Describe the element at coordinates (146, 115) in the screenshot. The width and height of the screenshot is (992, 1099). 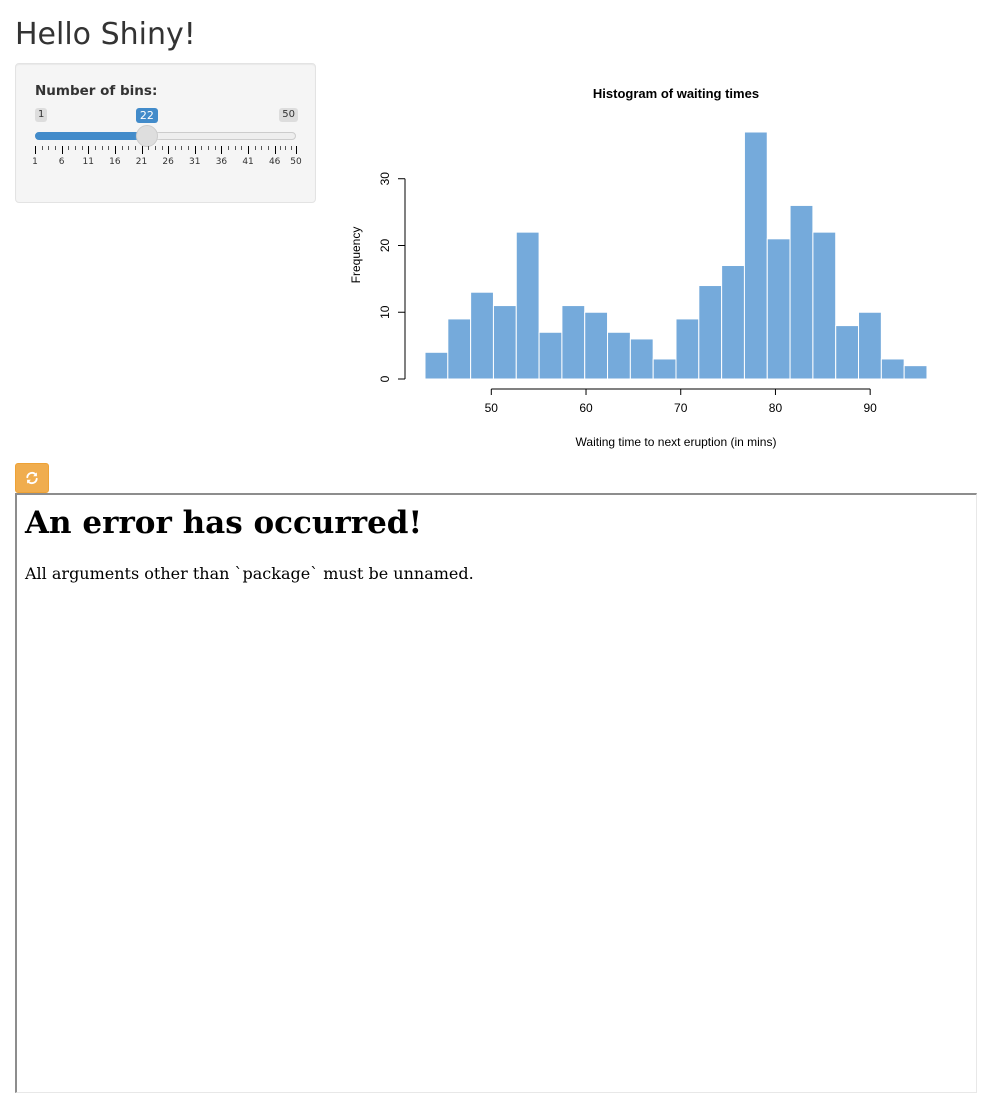
I see `slider-value-label: 22` at that location.